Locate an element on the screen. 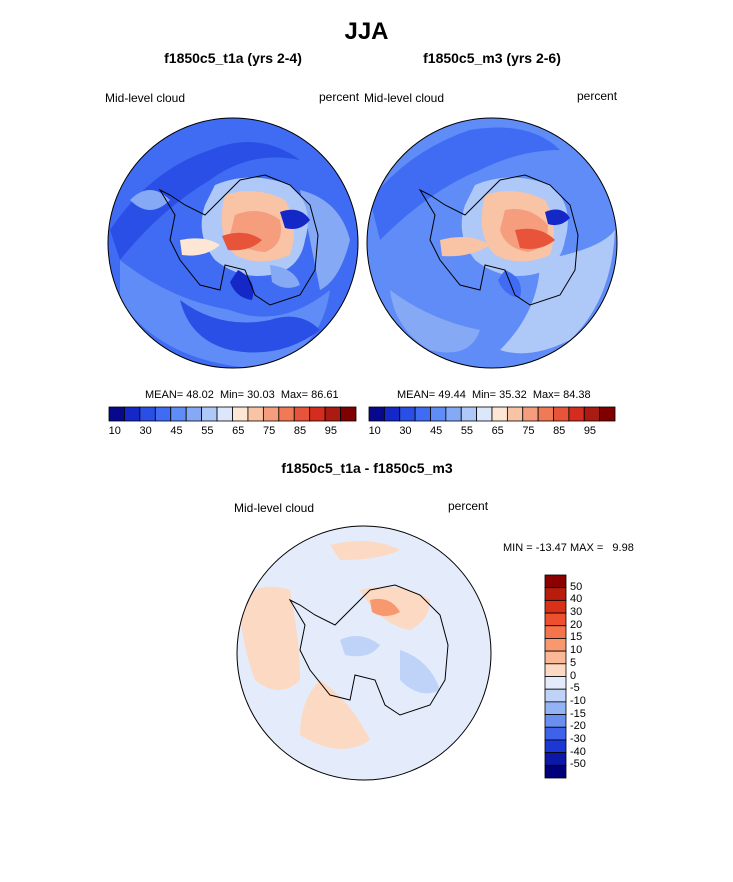 This screenshot has height=882, width=733. max-value: 86.61 is located at coordinates (325, 395).